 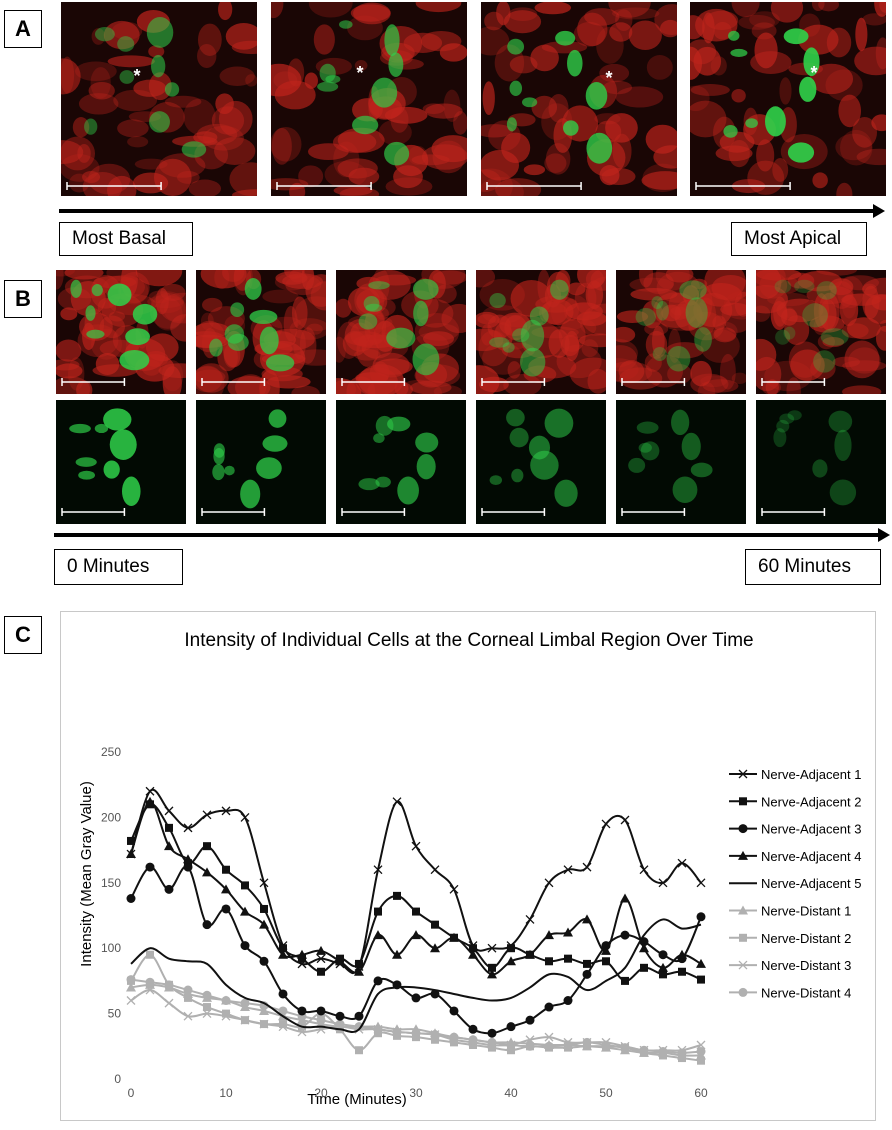 I want to click on panel-b-label: B, so click(x=23, y=299).